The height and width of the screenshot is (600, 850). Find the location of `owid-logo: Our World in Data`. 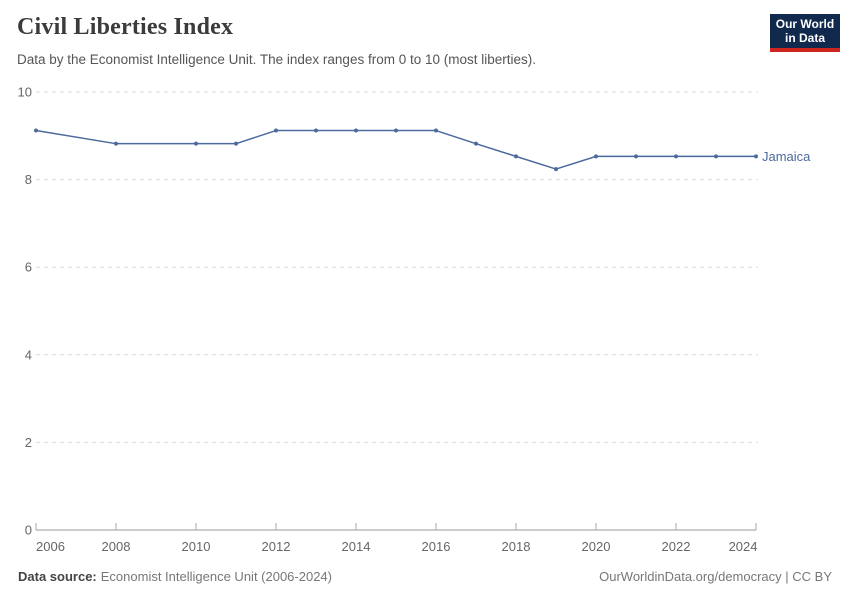

owid-logo: Our World in Data is located at coordinates (805, 33).